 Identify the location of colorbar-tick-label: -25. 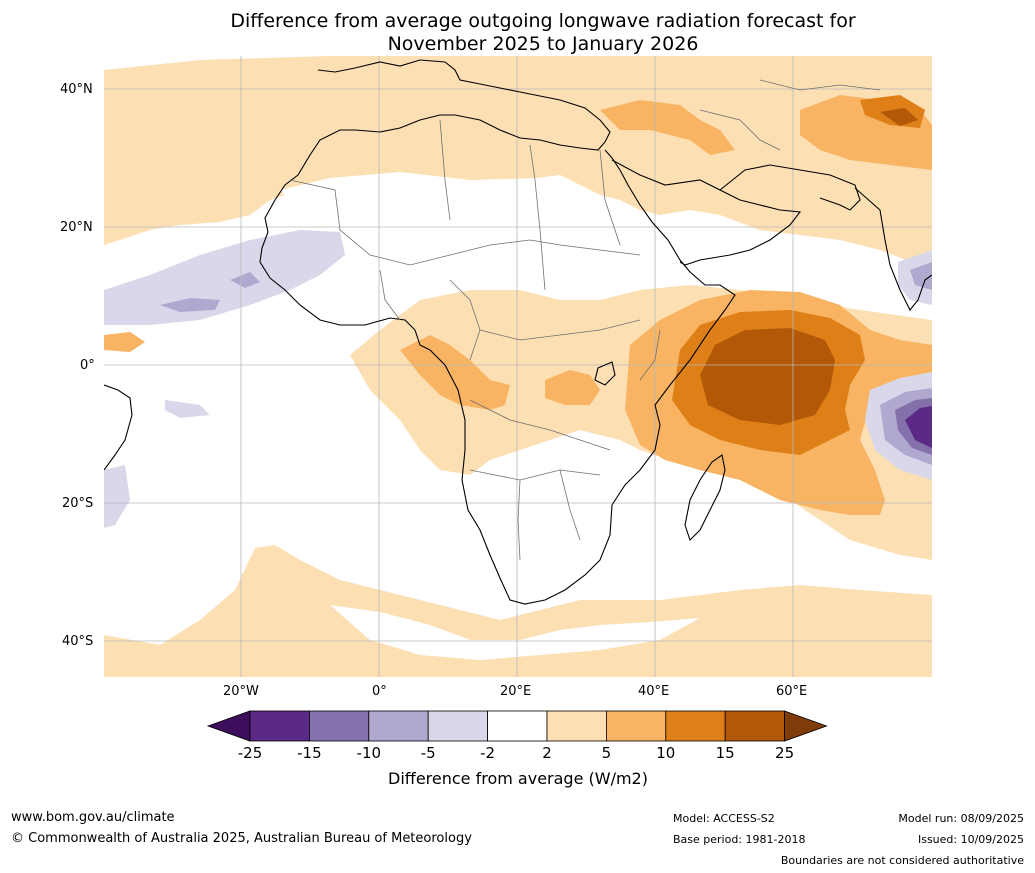
(250, 753).